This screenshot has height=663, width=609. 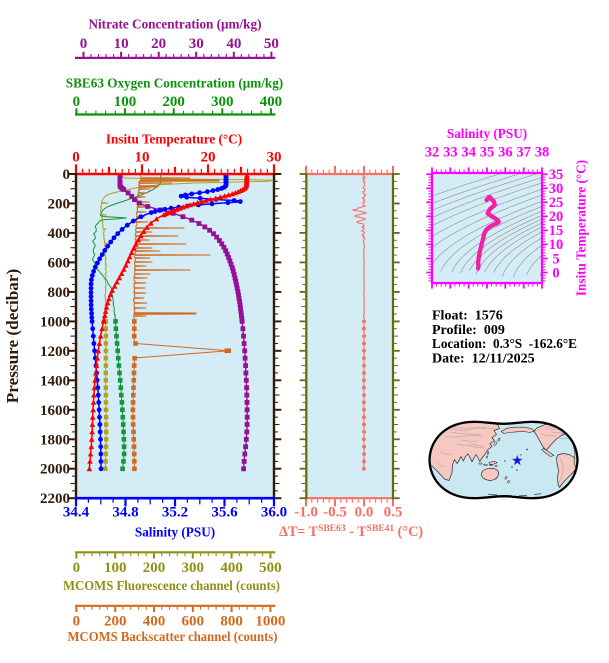 What do you see at coordinates (55, 470) in the screenshot?
I see `svg-text: 2000` at bounding box center [55, 470].